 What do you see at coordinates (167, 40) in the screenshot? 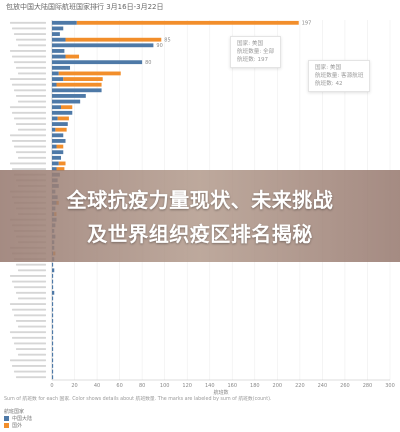
I see `data-label: 85` at bounding box center [167, 40].